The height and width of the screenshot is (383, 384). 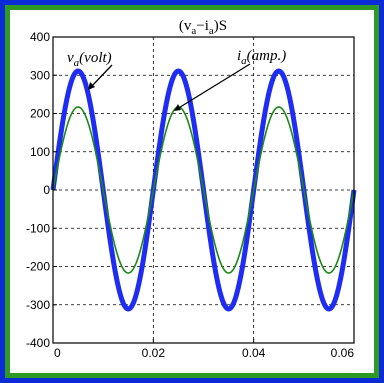 What do you see at coordinates (40, 114) in the screenshot?
I see `y-tick-label: 200` at bounding box center [40, 114].